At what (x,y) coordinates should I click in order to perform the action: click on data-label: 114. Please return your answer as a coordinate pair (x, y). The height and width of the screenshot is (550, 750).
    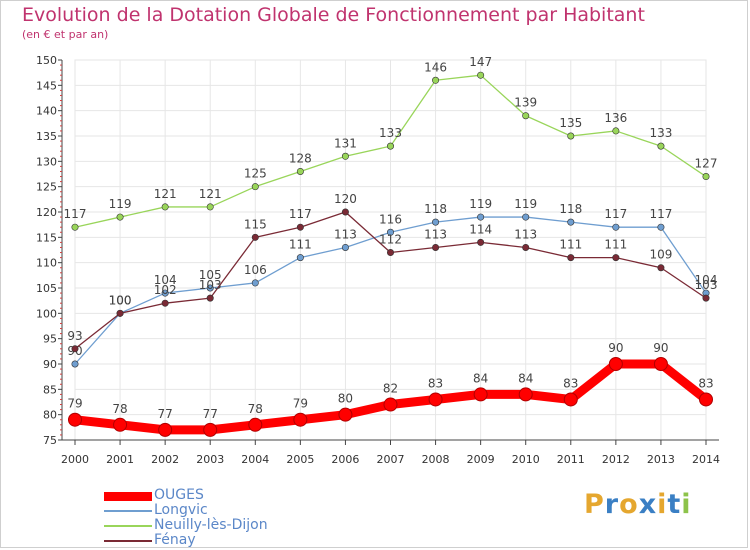
    Looking at the image, I should click on (480, 229).